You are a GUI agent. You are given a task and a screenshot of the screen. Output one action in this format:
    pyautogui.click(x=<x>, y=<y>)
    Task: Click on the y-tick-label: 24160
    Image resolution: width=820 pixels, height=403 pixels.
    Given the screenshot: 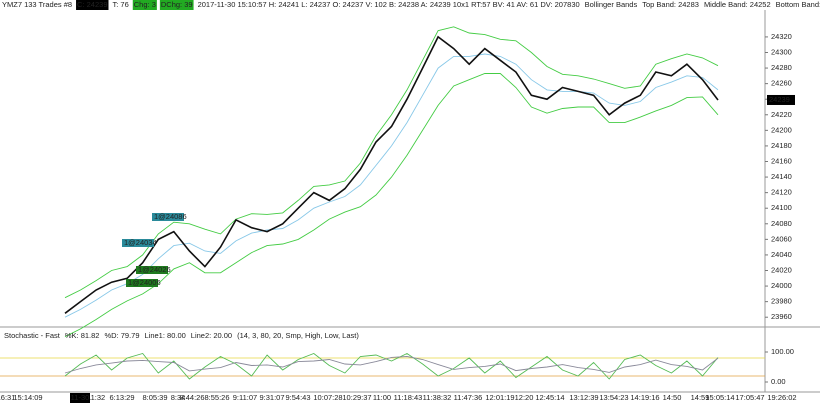 What is the action you would take?
    pyautogui.click(x=781, y=160)
    